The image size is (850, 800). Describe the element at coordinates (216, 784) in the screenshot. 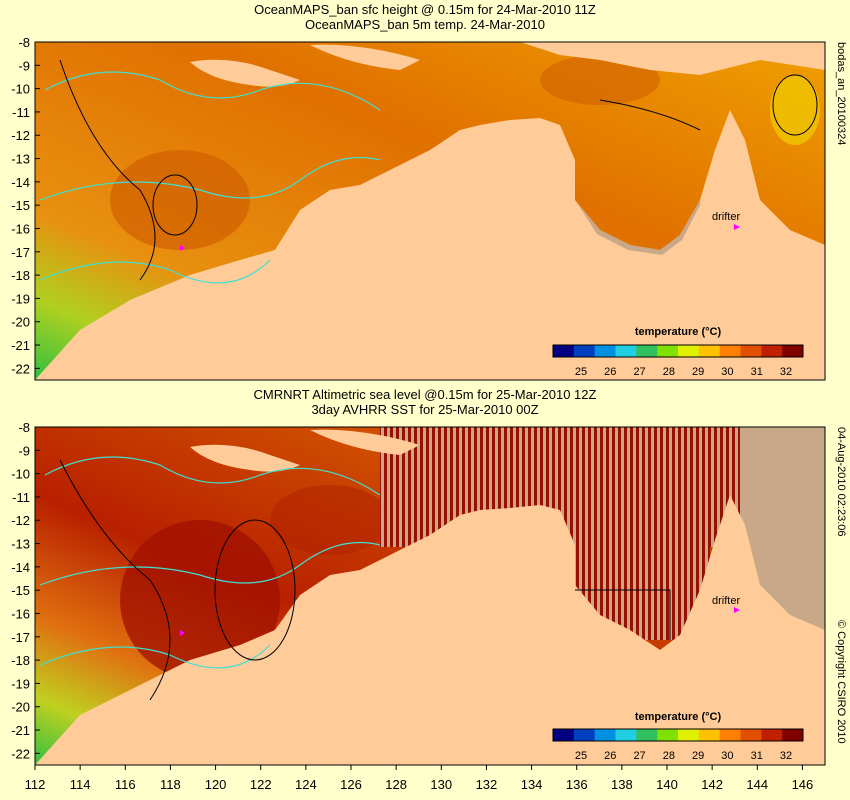

I see `lon-tick-label: 120` at that location.